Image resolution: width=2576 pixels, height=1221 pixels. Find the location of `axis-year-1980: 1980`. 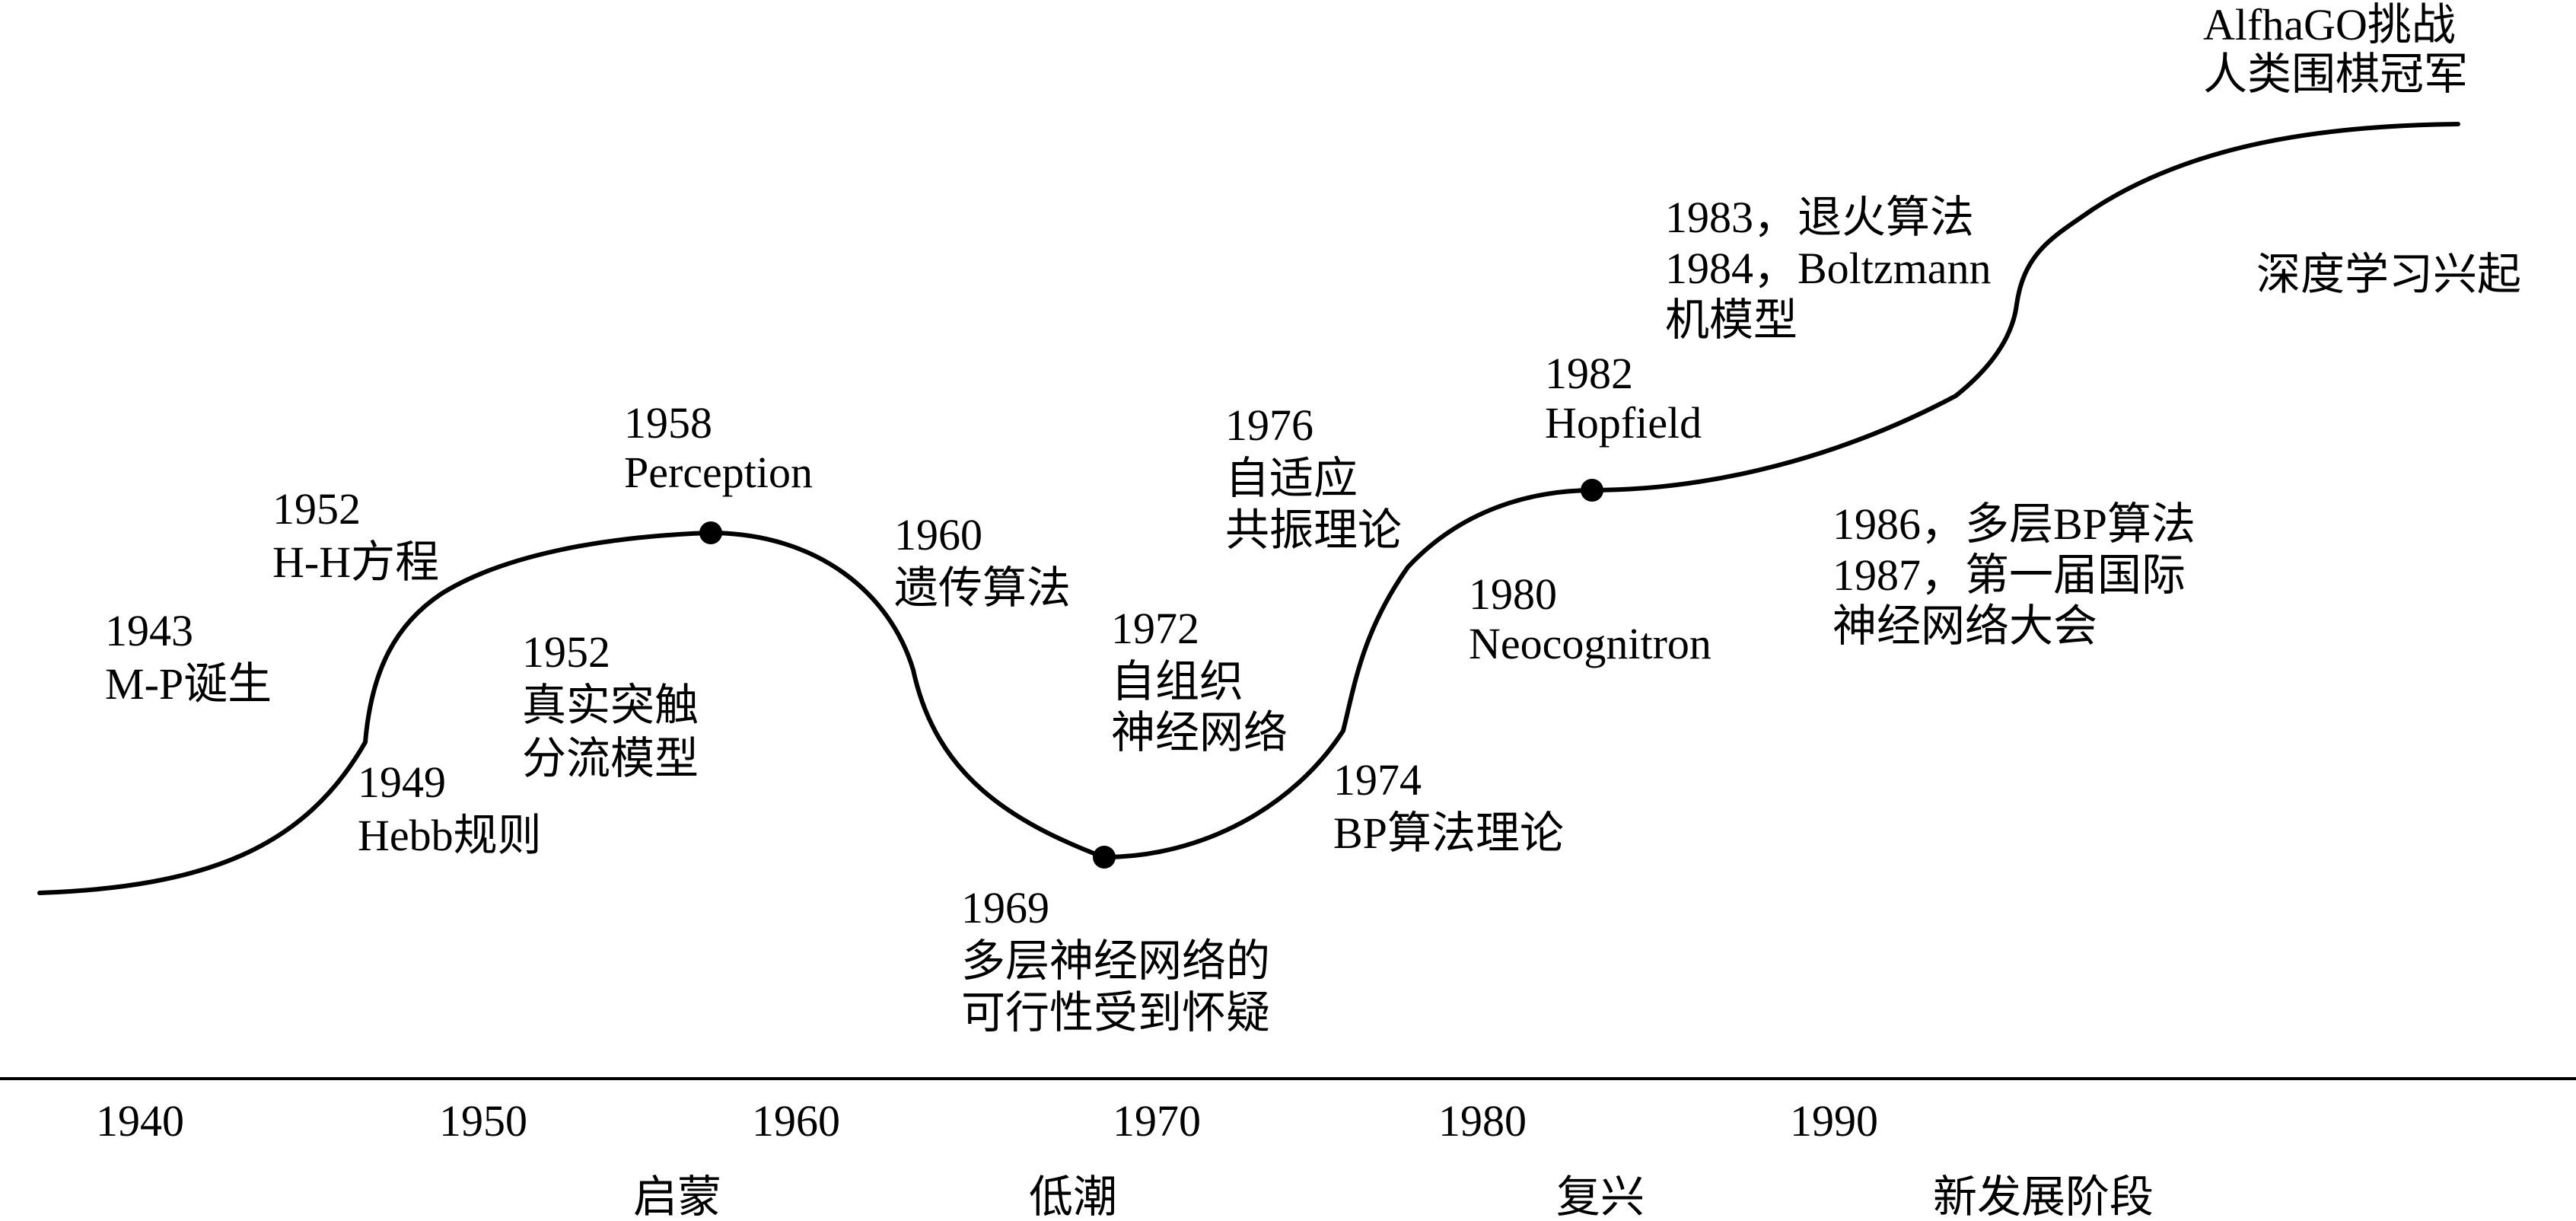

axis-year-1980: 1980 is located at coordinates (1482, 1121).